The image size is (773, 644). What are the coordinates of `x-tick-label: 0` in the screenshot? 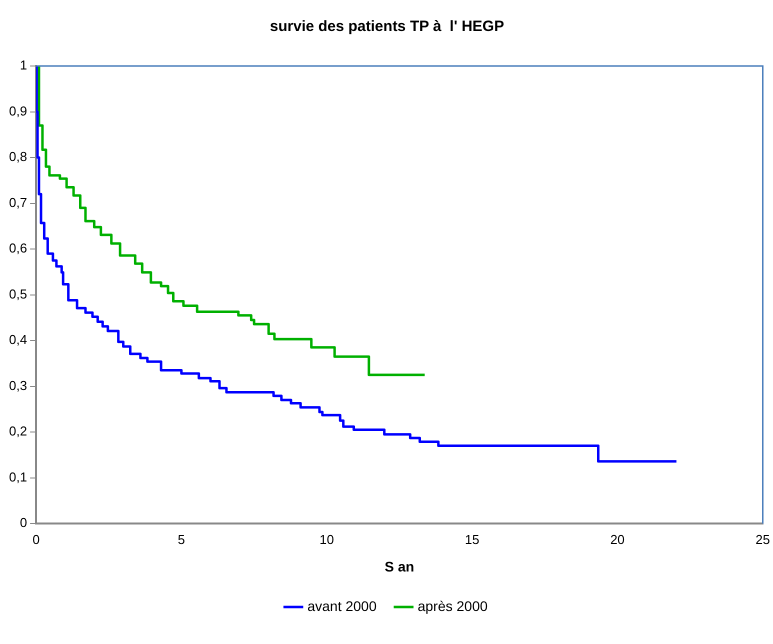 It's located at (36, 539).